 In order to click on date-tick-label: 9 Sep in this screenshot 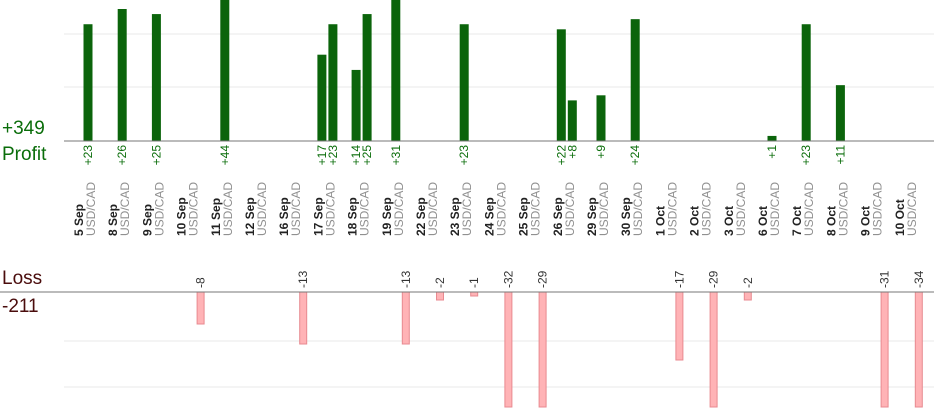, I will do `click(147, 220)`.